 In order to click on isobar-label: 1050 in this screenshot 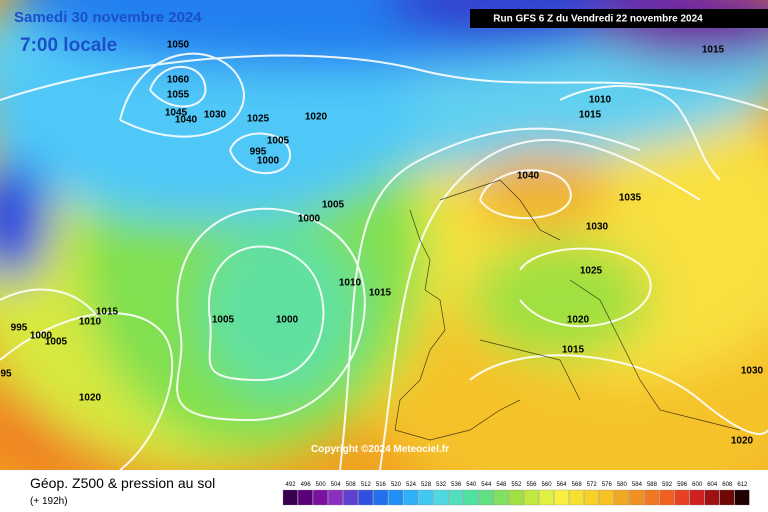, I will do `click(178, 45)`.